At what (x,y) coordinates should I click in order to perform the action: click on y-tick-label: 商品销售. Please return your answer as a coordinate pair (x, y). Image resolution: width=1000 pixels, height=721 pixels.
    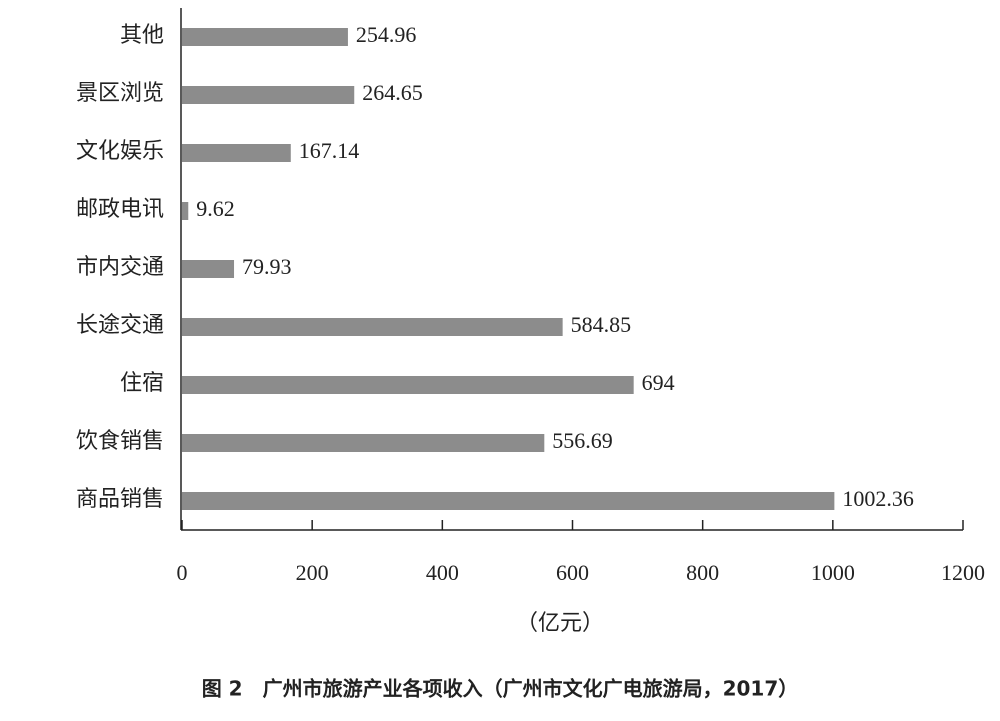
    Looking at the image, I should click on (120, 498).